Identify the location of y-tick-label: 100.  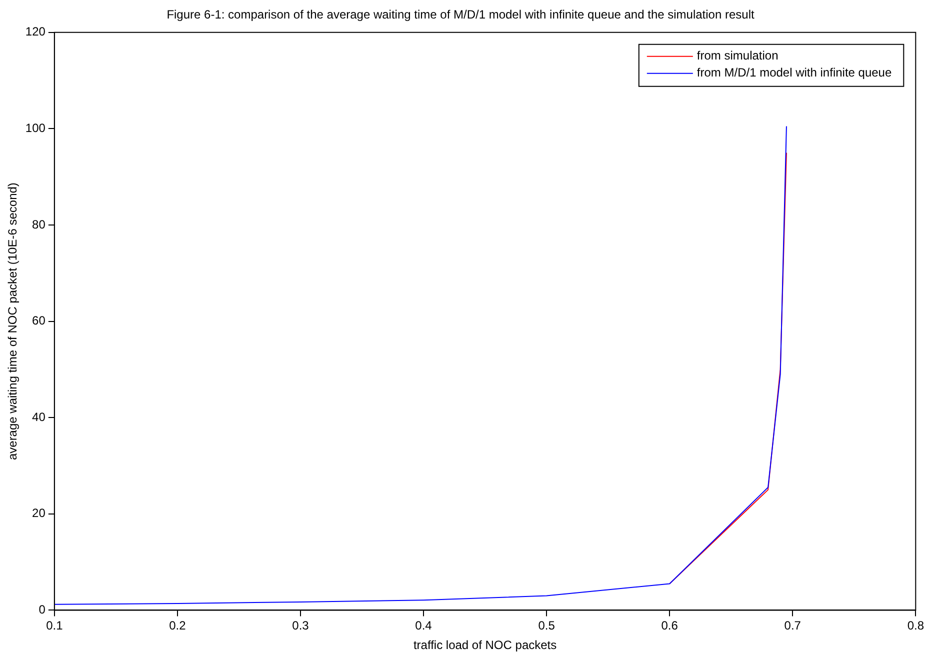
(35, 128).